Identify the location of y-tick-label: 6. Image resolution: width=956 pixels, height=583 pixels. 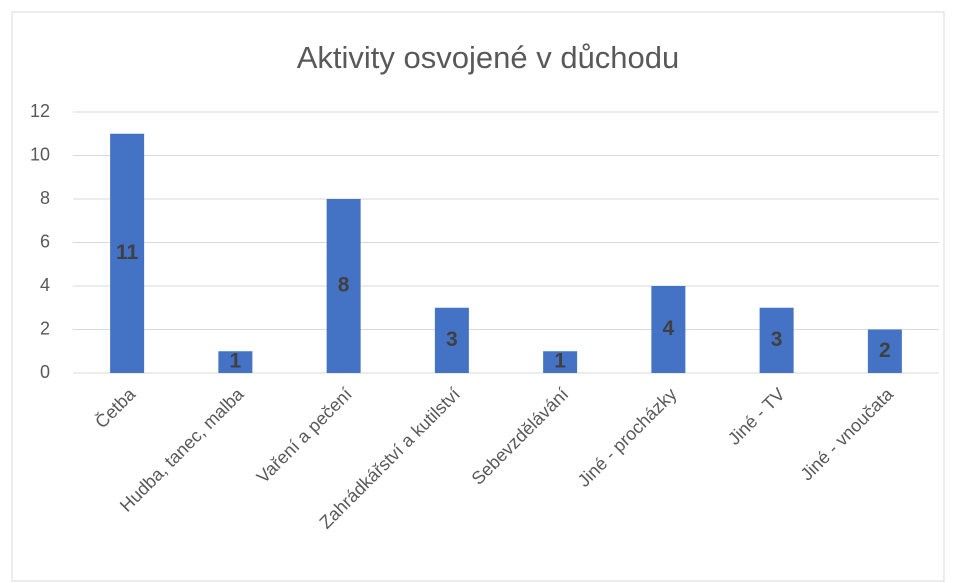
(45, 241).